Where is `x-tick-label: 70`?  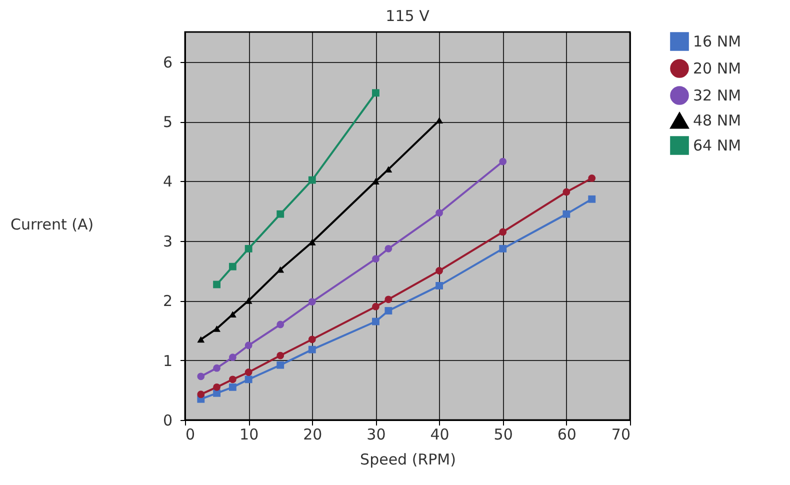
x-tick-label: 70 is located at coordinates (620, 435).